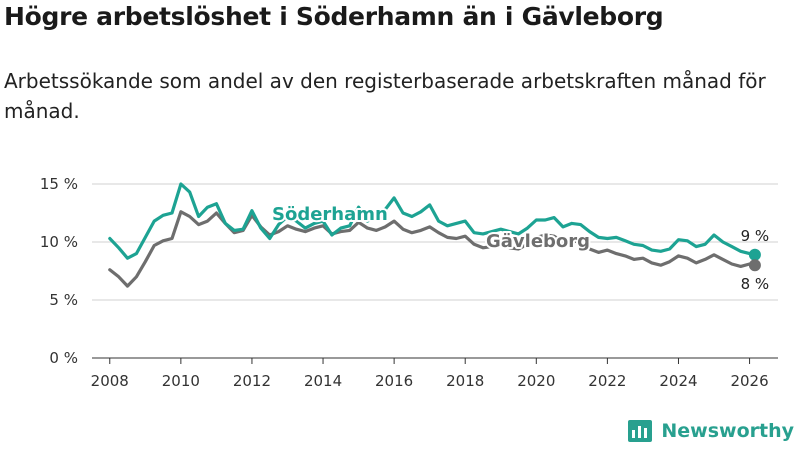 The width and height of the screenshot is (800, 450). Describe the element at coordinates (59, 242) in the screenshot. I see `y-tick-label: 10 %` at that location.